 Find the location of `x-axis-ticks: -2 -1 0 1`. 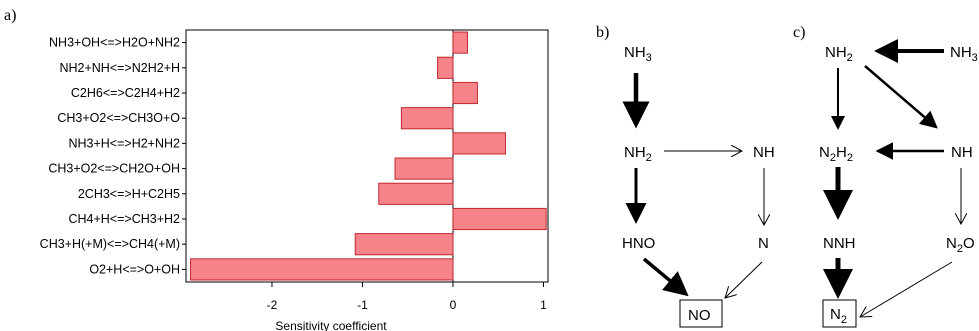

x-axis-ticks: -2 -1 0 1 is located at coordinates (407, 297).